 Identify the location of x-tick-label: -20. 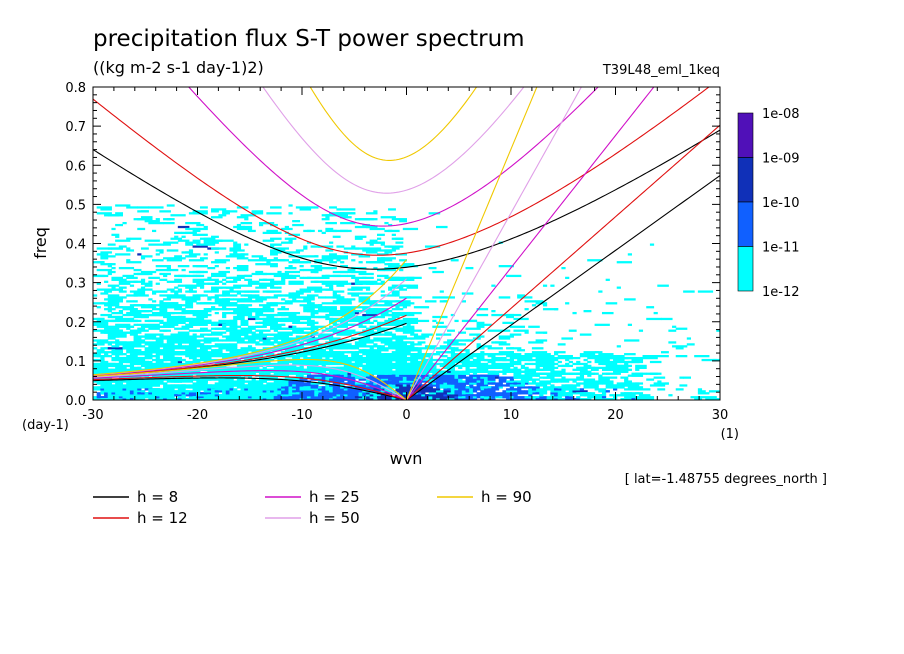
(197, 415).